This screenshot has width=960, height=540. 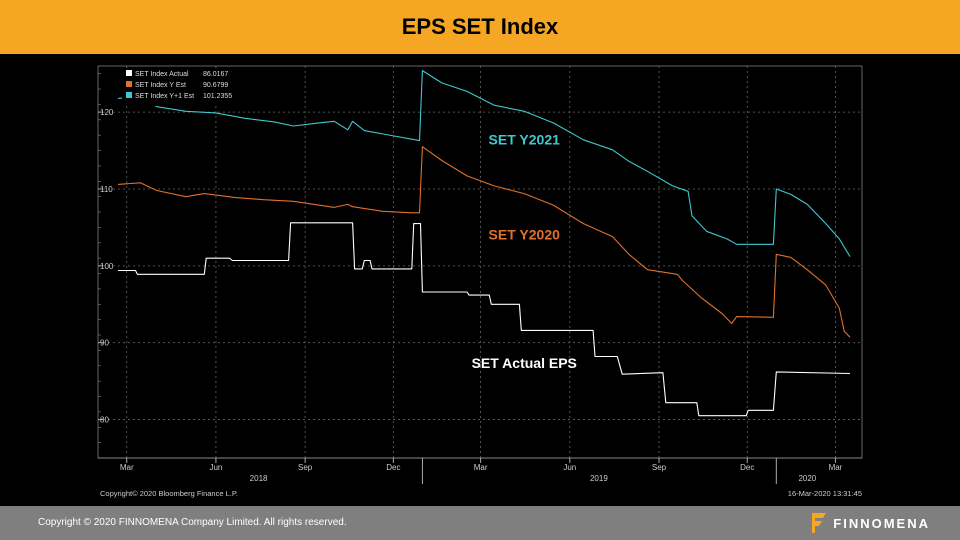 I want to click on series-annotation-1: SET Actual EPS, so click(x=524, y=363).